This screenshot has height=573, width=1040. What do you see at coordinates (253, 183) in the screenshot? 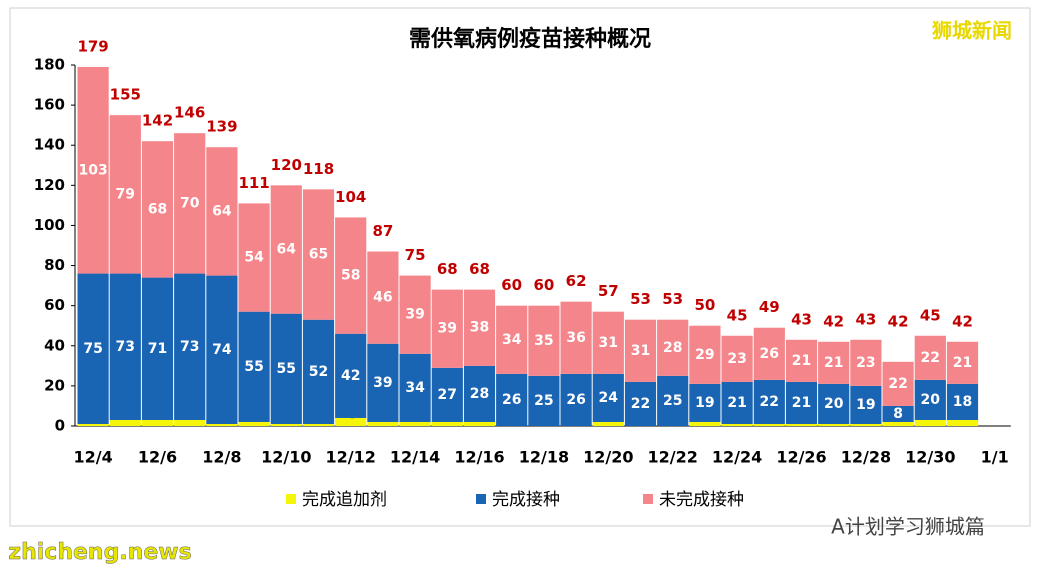
I see `total-label: 111` at bounding box center [253, 183].